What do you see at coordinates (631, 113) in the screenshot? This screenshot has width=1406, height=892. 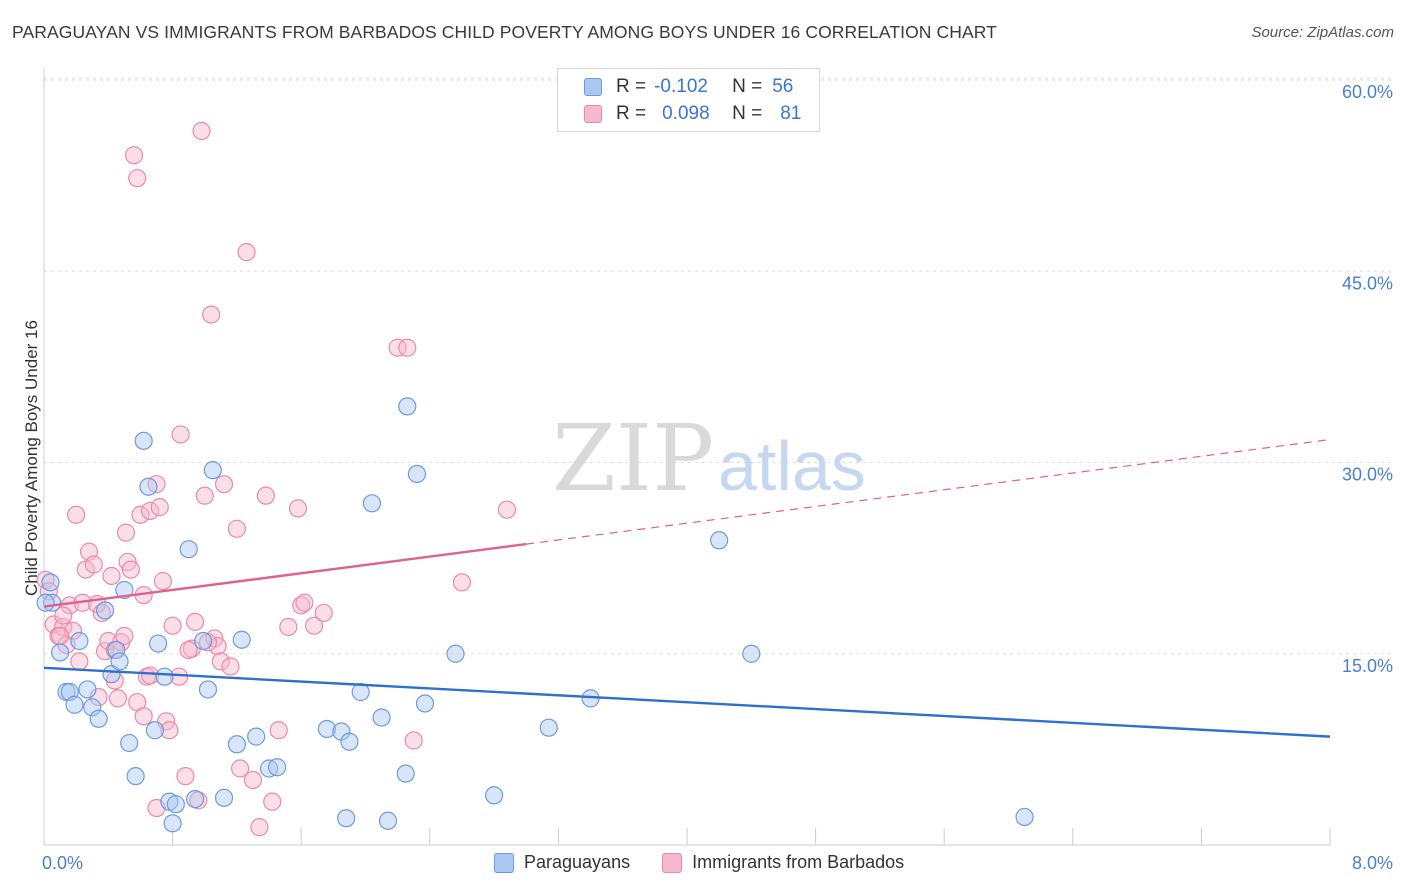 I see `legend-r-label-2: R =` at bounding box center [631, 113].